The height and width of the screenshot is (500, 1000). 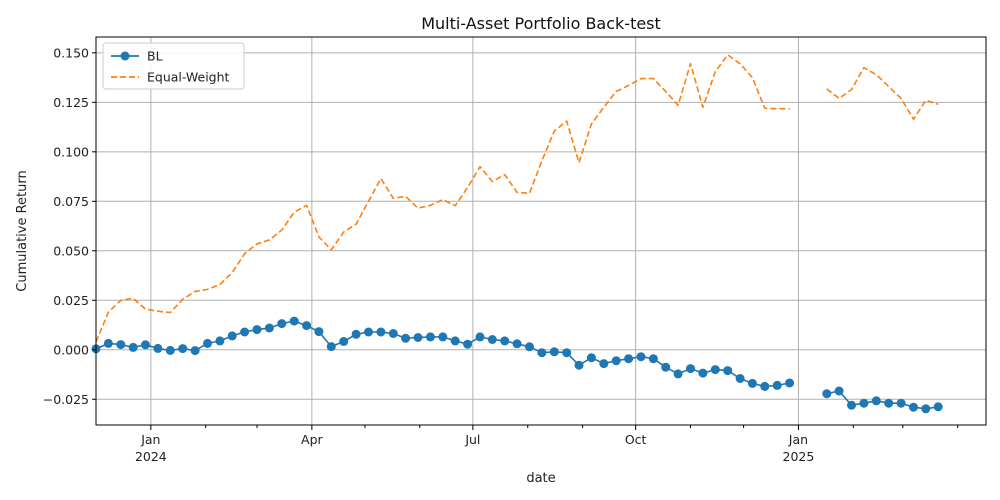 I want to click on chart-title: Multi-Asset Portfolio Back-test, so click(x=541, y=23).